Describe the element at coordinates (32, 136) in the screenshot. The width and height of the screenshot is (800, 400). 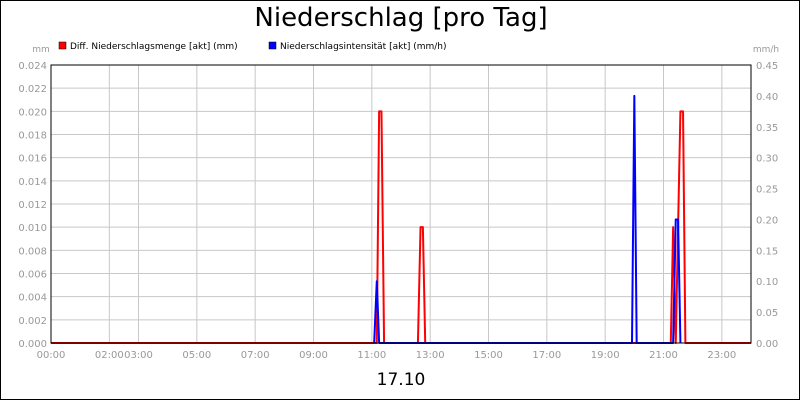
I see `y-left-tick-label: 0.018` at that location.